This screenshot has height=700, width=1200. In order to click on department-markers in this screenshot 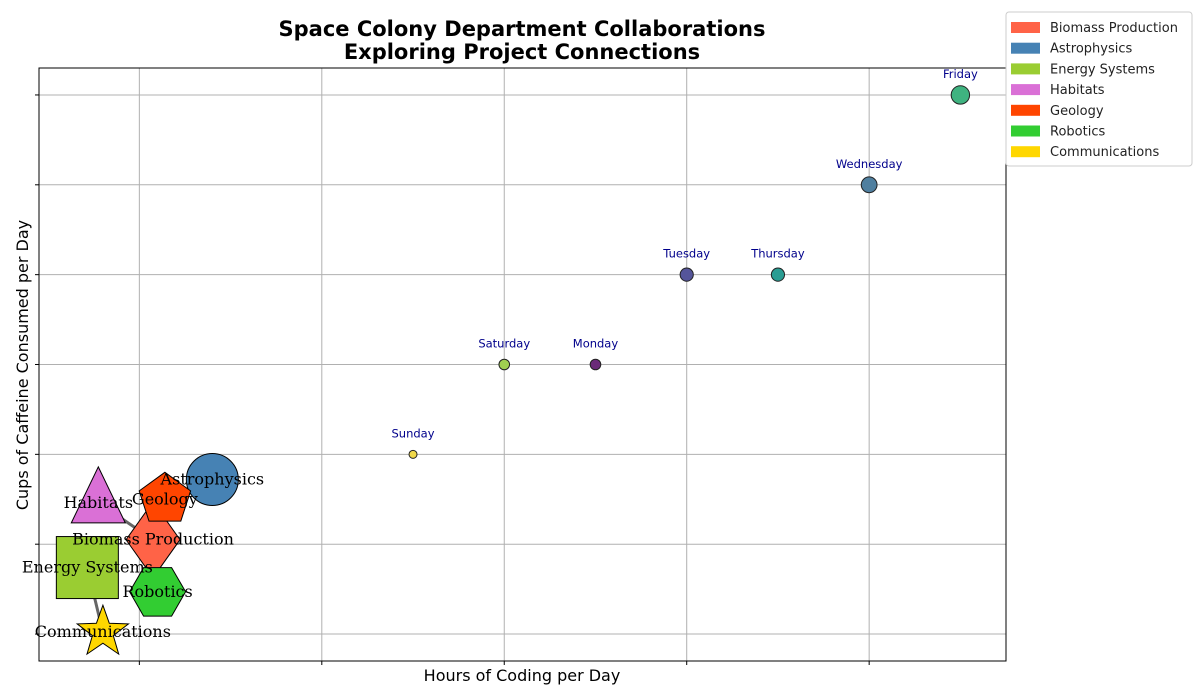, I will do `click(147, 554)`.